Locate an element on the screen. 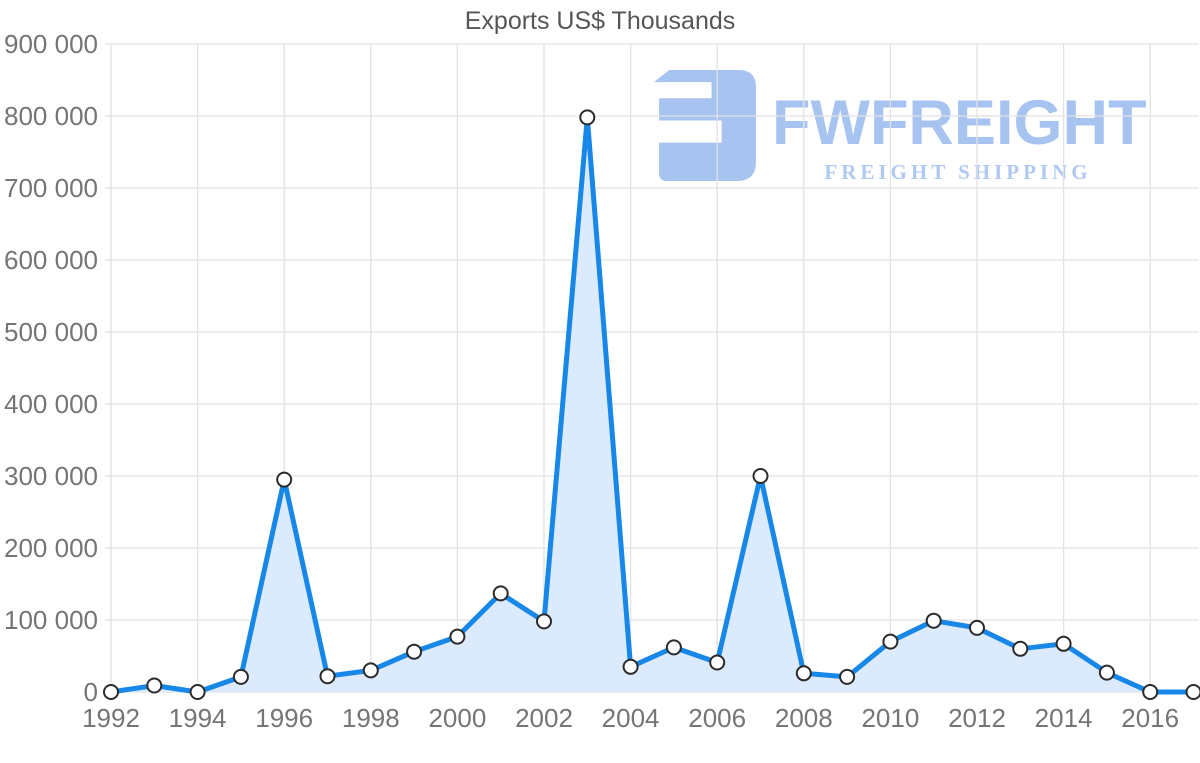 The width and height of the screenshot is (1200, 763). y-tick-label: 200 000 is located at coordinates (51, 548).